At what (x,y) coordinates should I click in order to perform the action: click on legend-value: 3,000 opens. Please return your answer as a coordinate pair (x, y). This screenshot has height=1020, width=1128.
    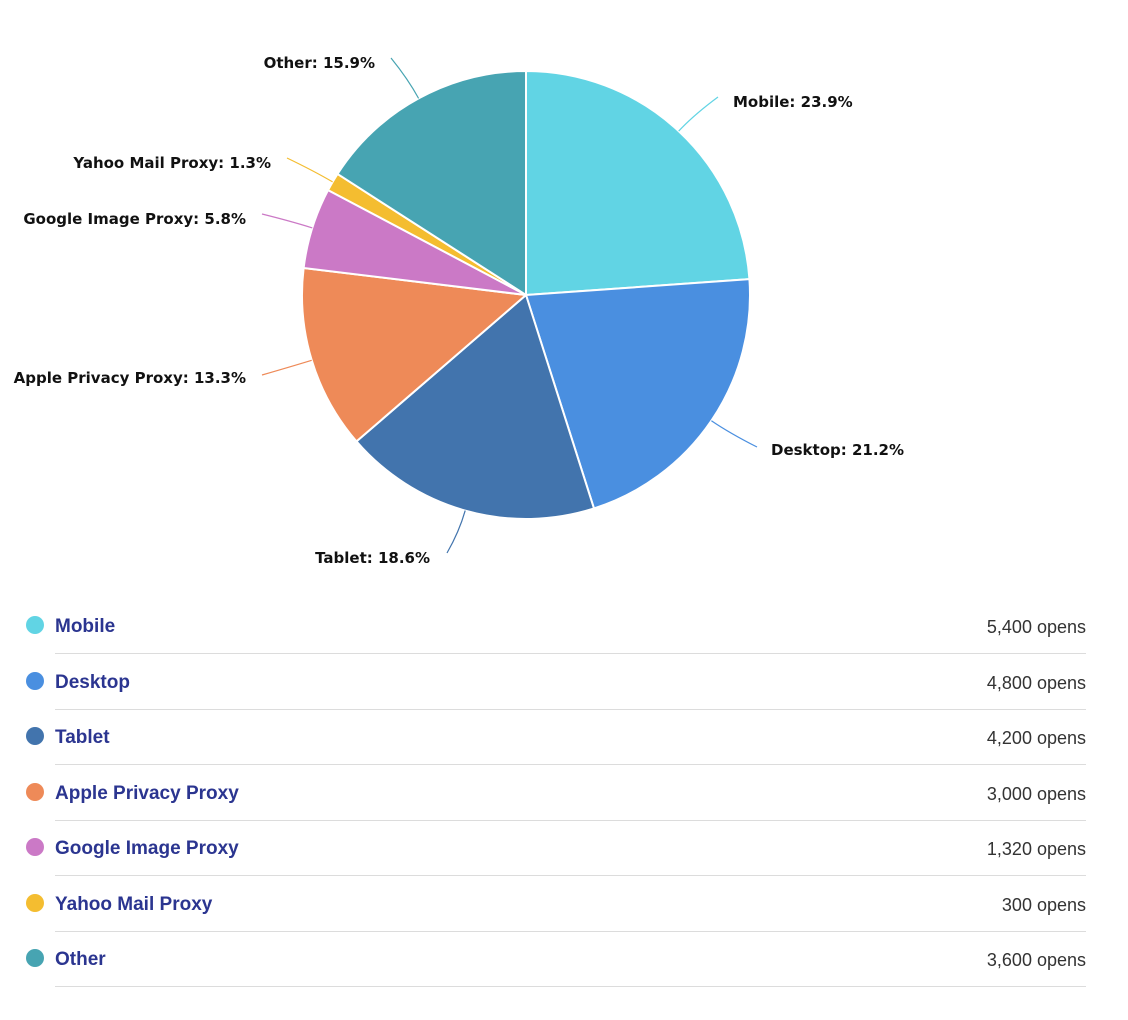
    Looking at the image, I should click on (1036, 793).